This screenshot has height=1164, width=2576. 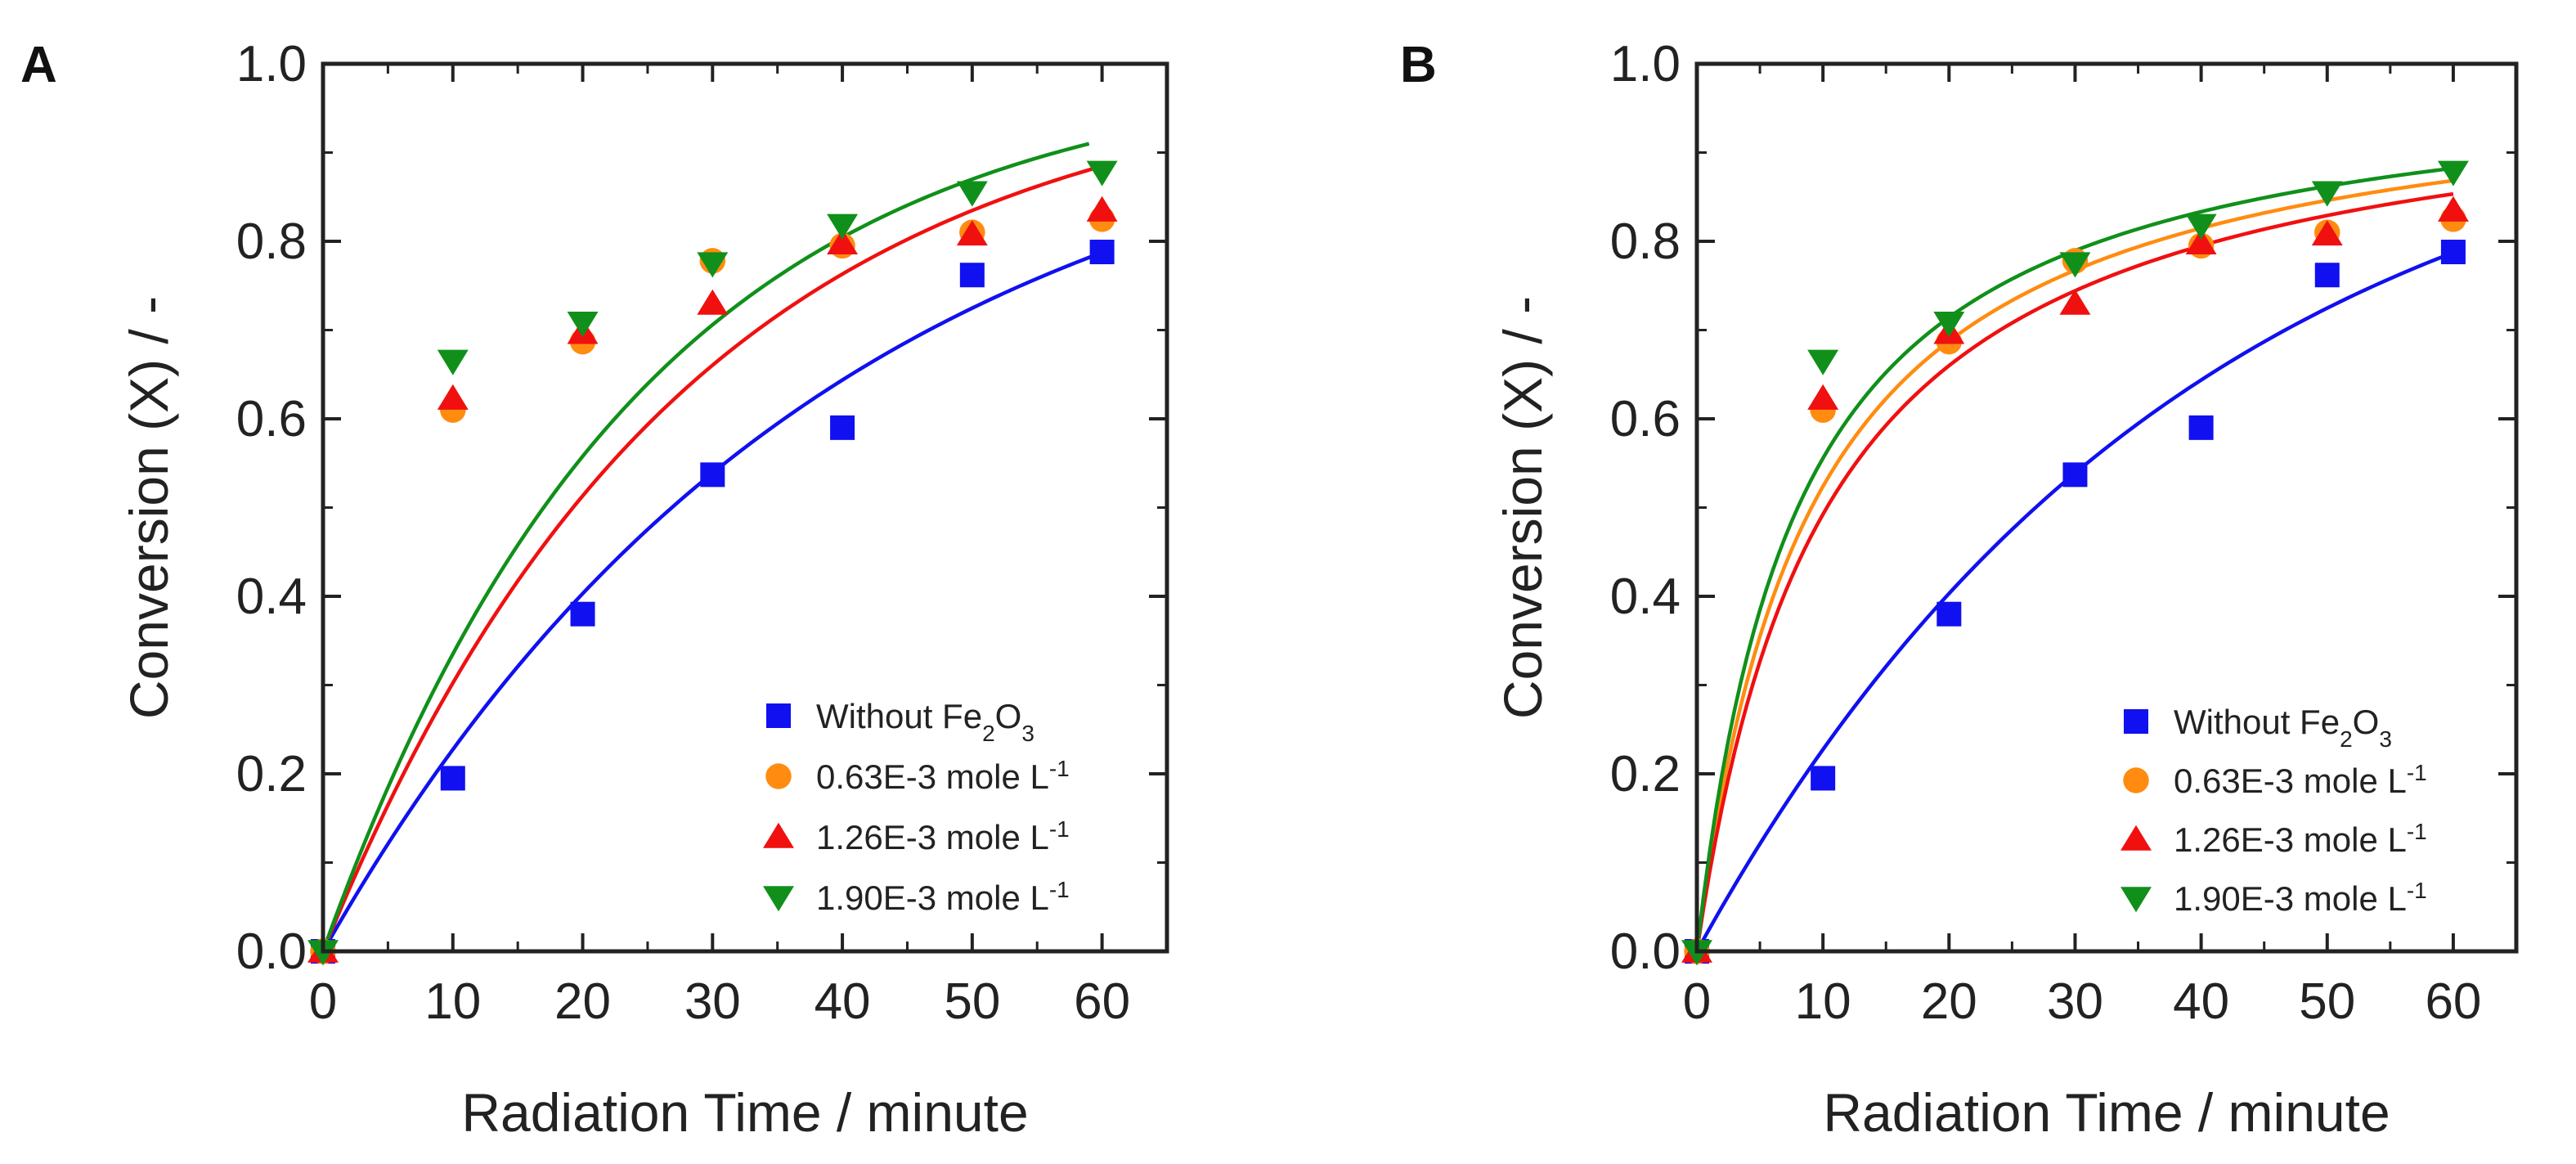 What do you see at coordinates (1418, 65) in the screenshot?
I see `panel-letter: B` at bounding box center [1418, 65].